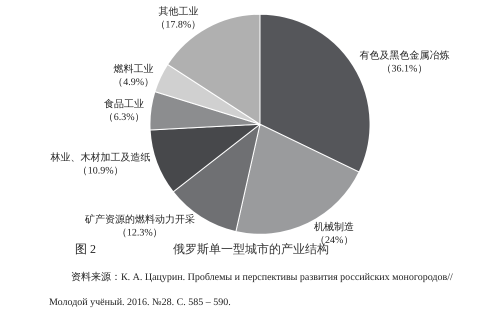 Image resolution: width=499 pixels, height=330 pixels. What do you see at coordinates (139, 220) in the screenshot?
I see `slice-label: 矿产资源的燃料动力开采` at bounding box center [139, 220].